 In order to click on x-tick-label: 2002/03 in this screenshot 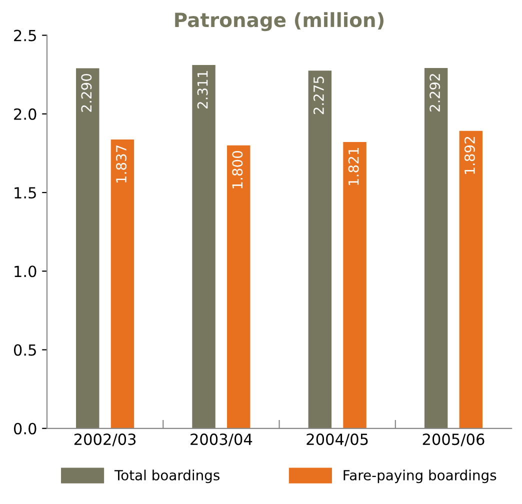, I will do `click(105, 440)`.